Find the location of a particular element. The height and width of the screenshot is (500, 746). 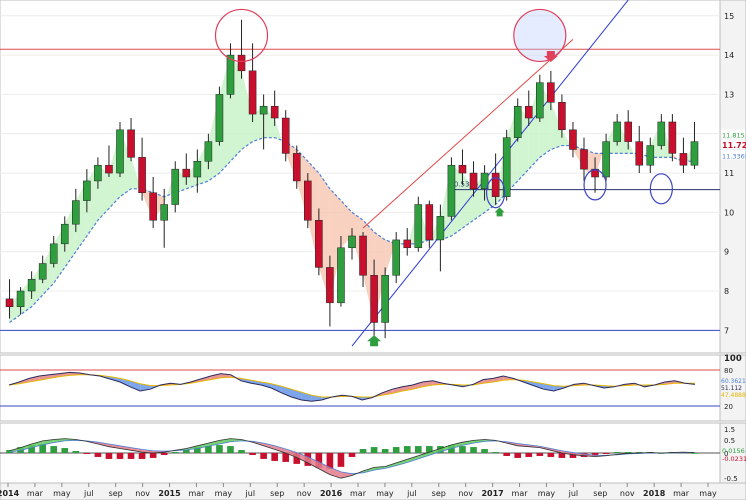

macd-line is located at coordinates (352, 458).